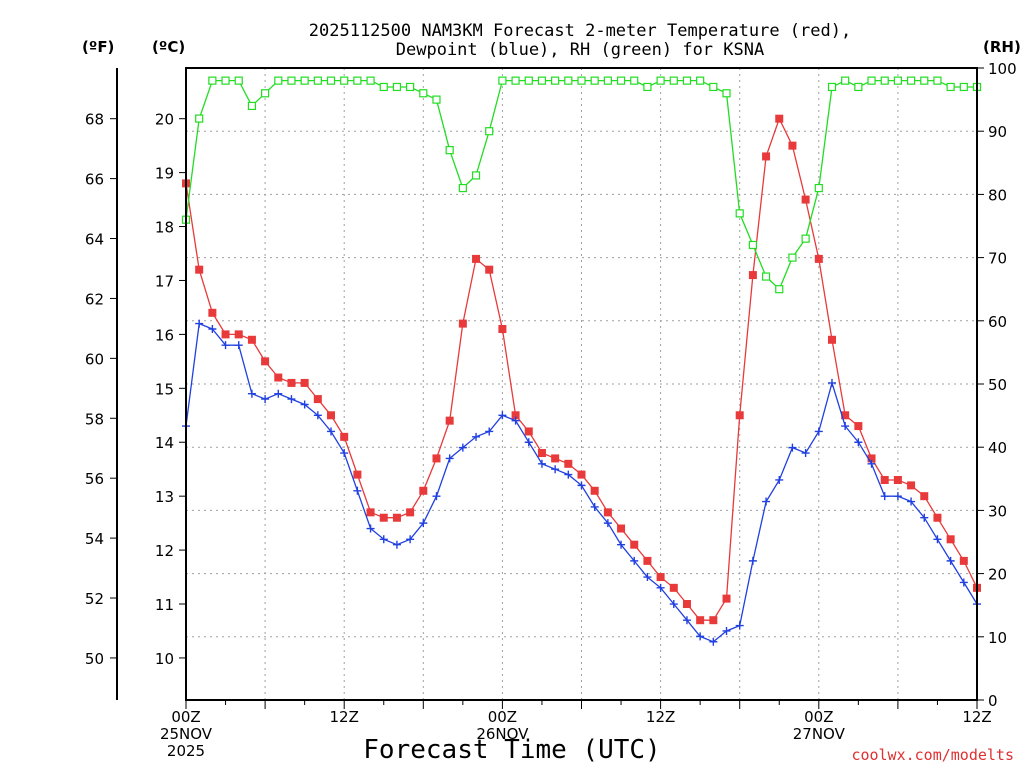 The height and width of the screenshot is (768, 1024). Describe the element at coordinates (997, 195) in the screenshot. I see `rh-tick-label: 80` at that location.